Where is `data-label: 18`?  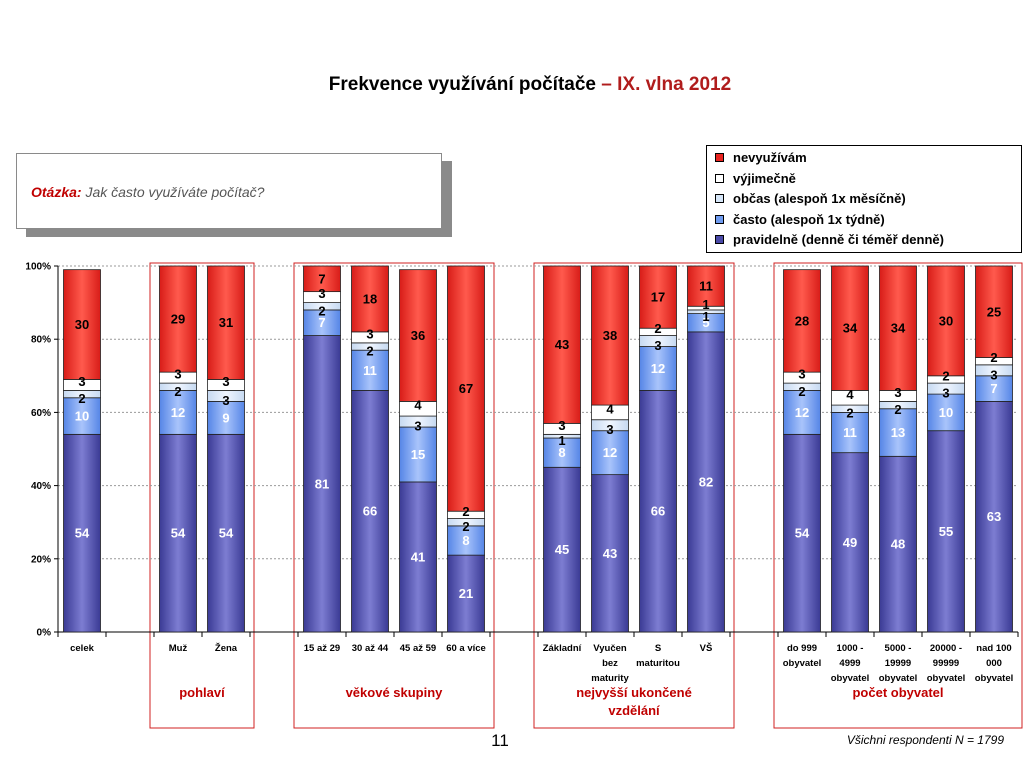
data-label: 18 is located at coordinates (370, 298).